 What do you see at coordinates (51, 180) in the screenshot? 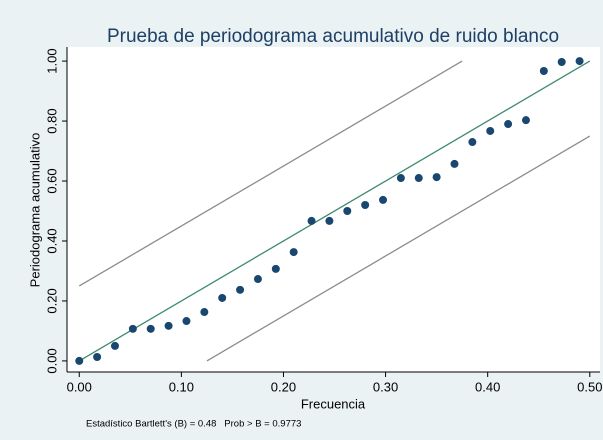
I see `y-tick-label: 0.60` at bounding box center [51, 180].